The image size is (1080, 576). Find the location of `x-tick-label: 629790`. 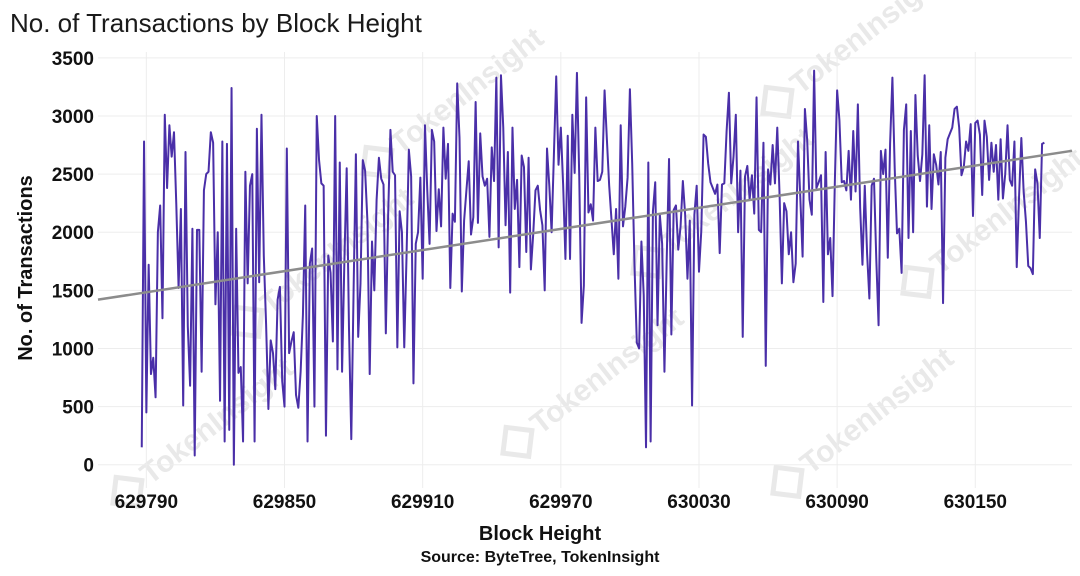

x-tick-label: 629790 is located at coordinates (146, 502).